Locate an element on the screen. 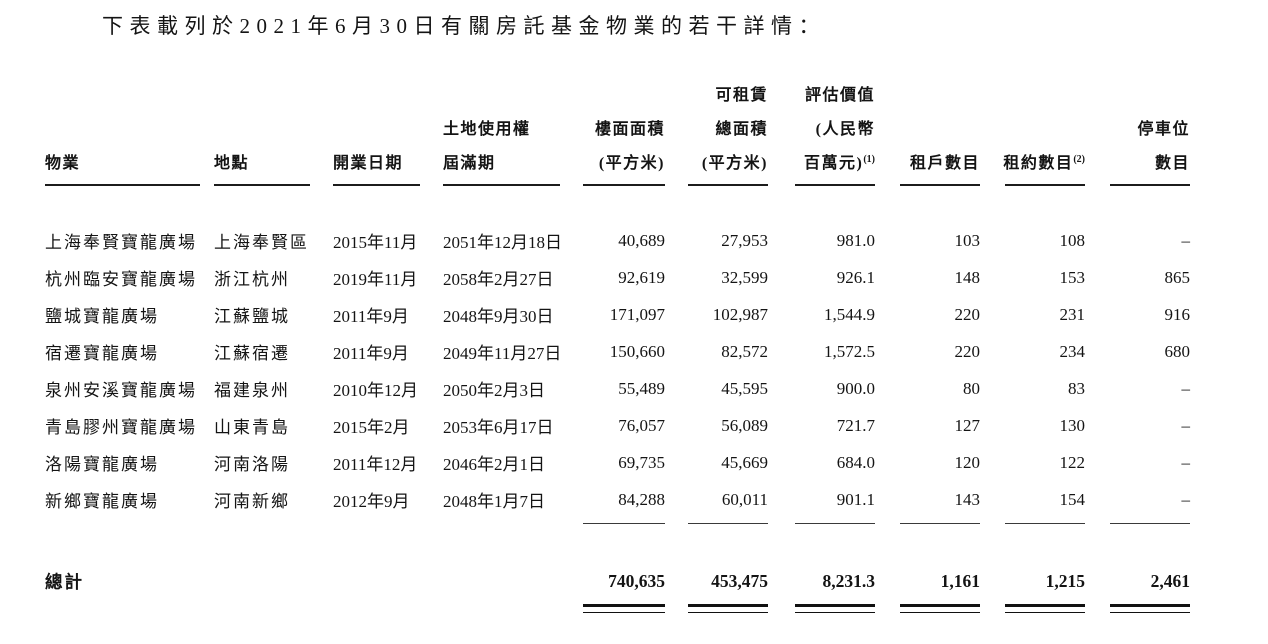 The image size is (1268, 644). total-gfa: 740,635 is located at coordinates (636, 580).